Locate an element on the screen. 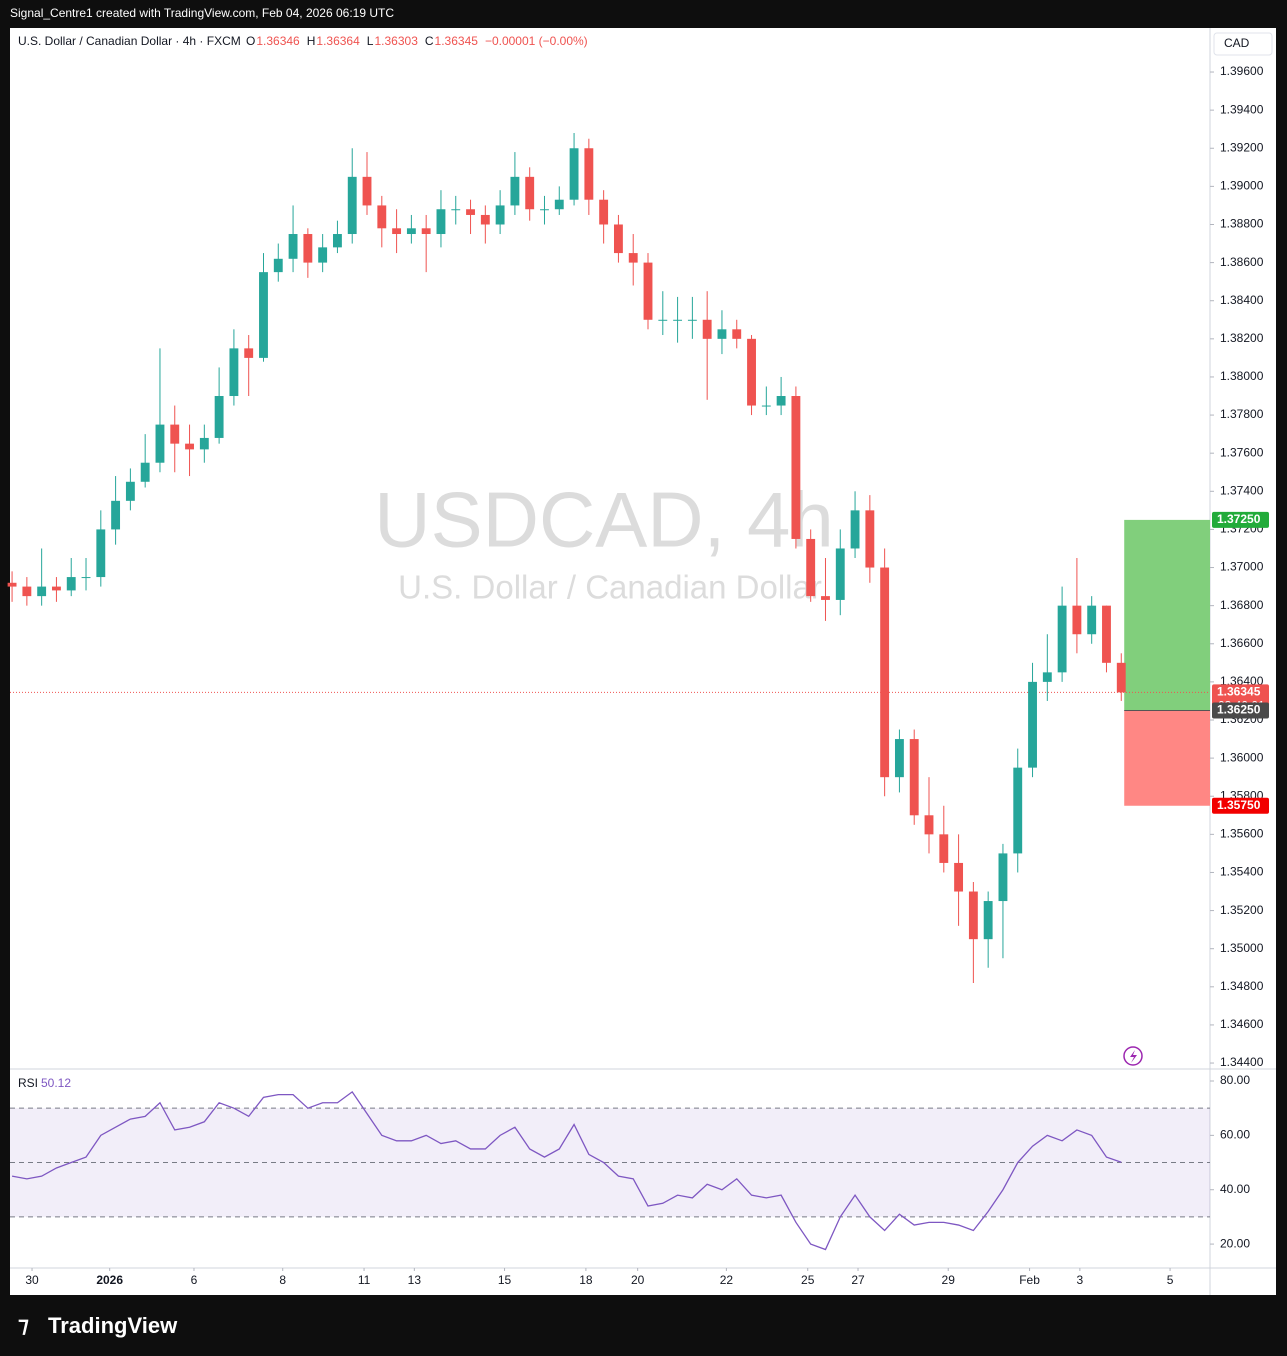 The image size is (1287, 1356). legend-key: L is located at coordinates (370, 41).